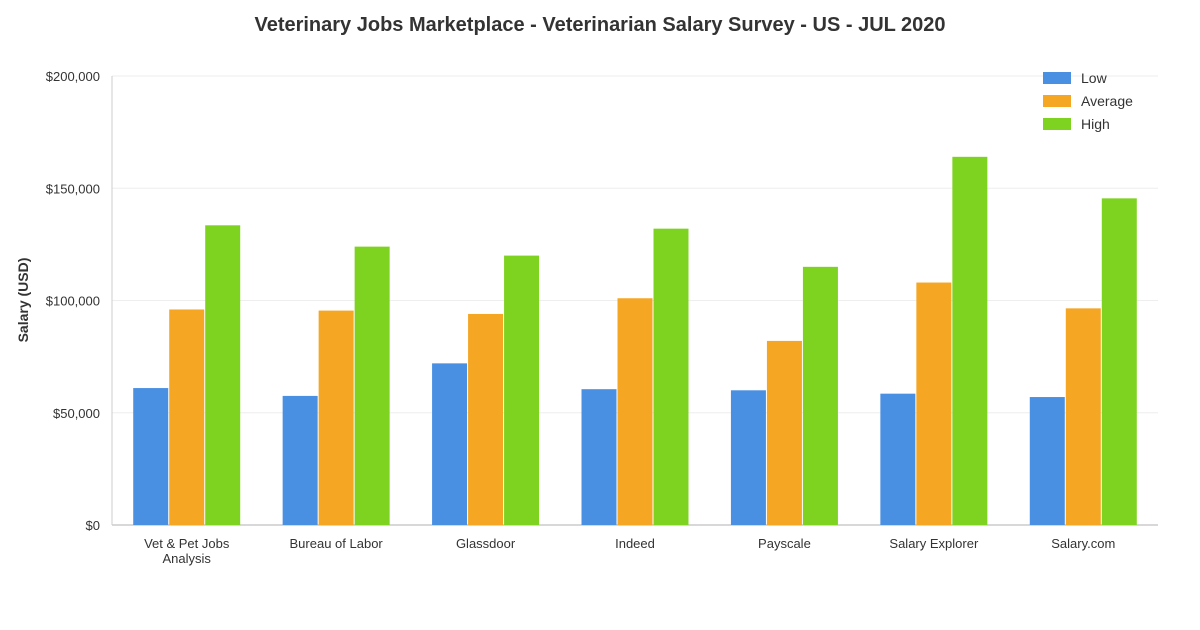 The width and height of the screenshot is (1200, 630). What do you see at coordinates (73, 301) in the screenshot?
I see `y-tick-label: $100,000` at bounding box center [73, 301].